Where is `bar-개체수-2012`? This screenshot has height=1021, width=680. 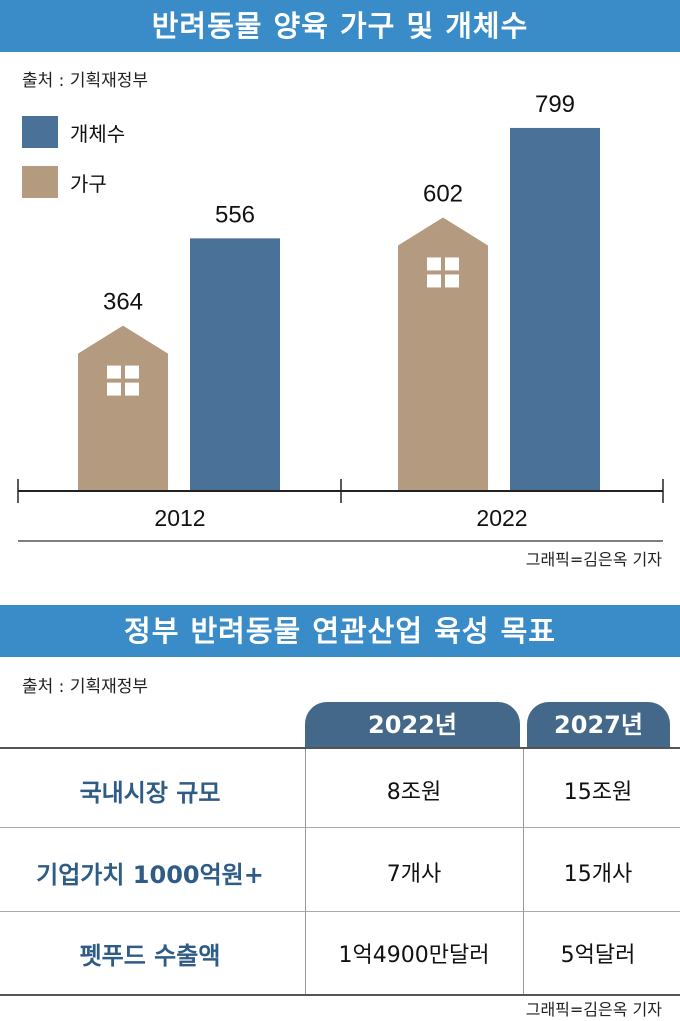
bar-개체수-2012 is located at coordinates (235, 364).